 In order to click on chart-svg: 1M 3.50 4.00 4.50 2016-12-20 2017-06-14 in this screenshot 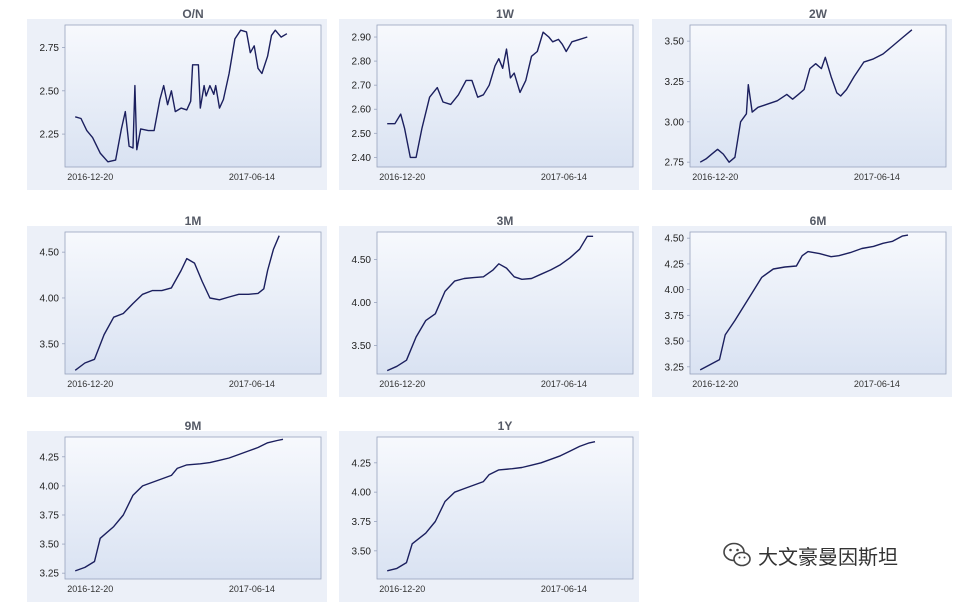, I will do `click(177, 305)`.